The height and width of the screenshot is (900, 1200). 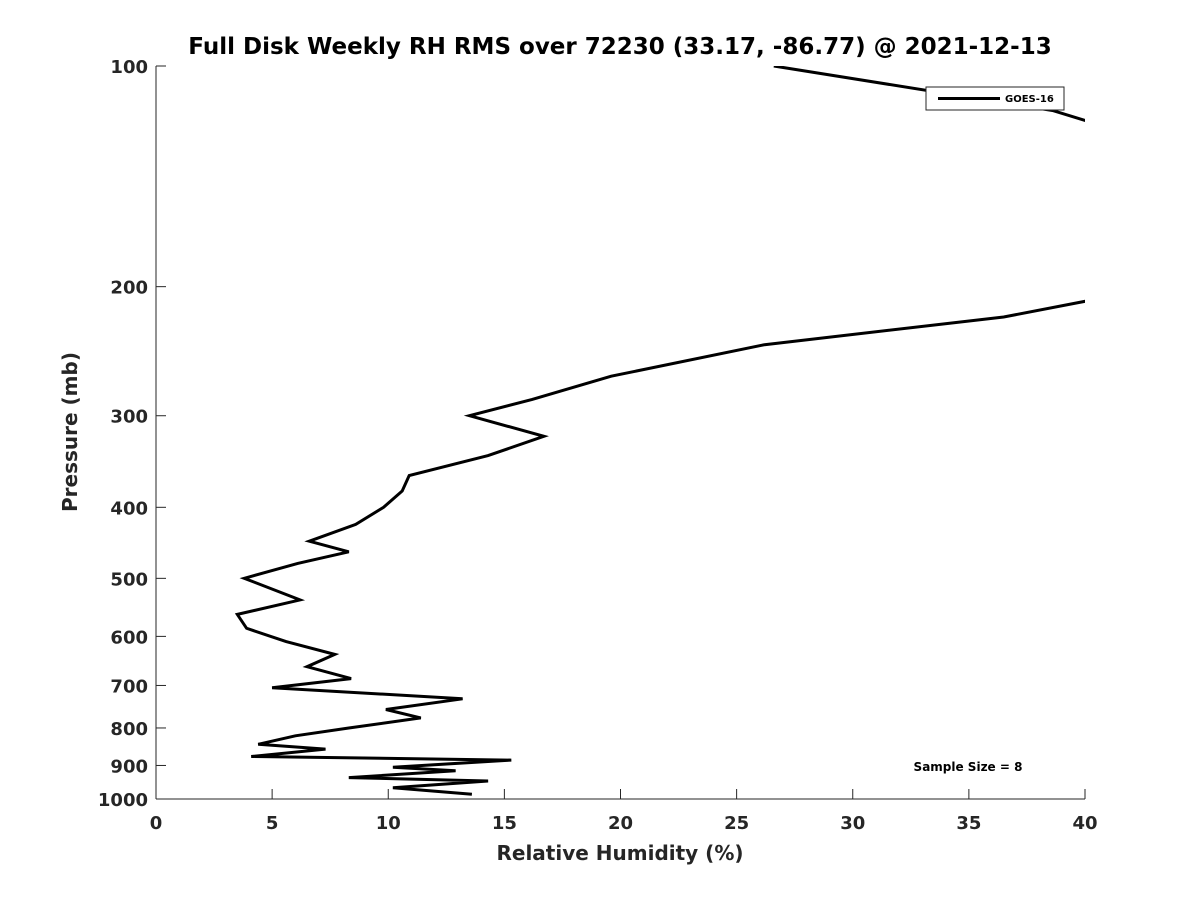 What do you see at coordinates (70, 432) in the screenshot?
I see `y-axis-label: Pressure (mb)` at bounding box center [70, 432].